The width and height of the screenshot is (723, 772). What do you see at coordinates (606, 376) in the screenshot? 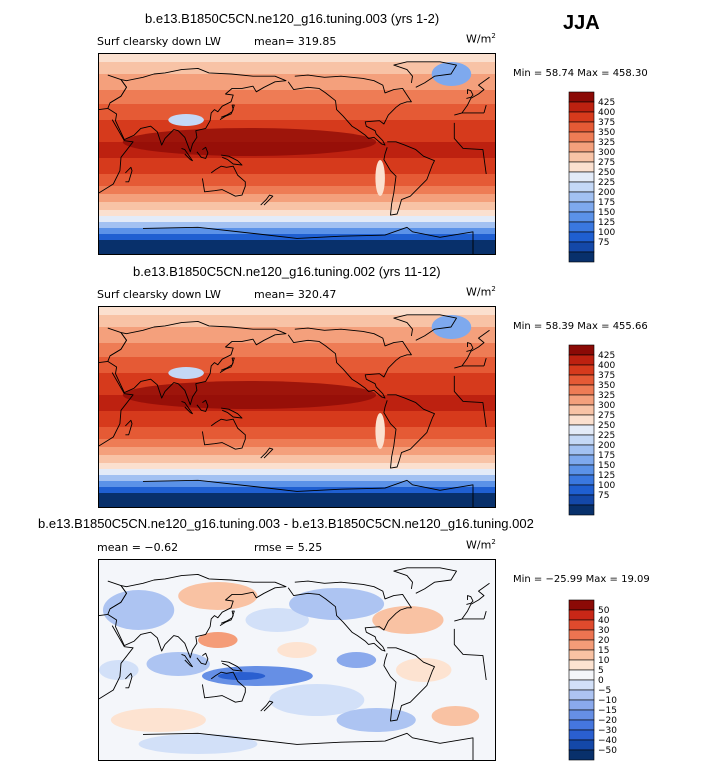
I see `panel2-colorbar-tick: 375` at bounding box center [606, 376].